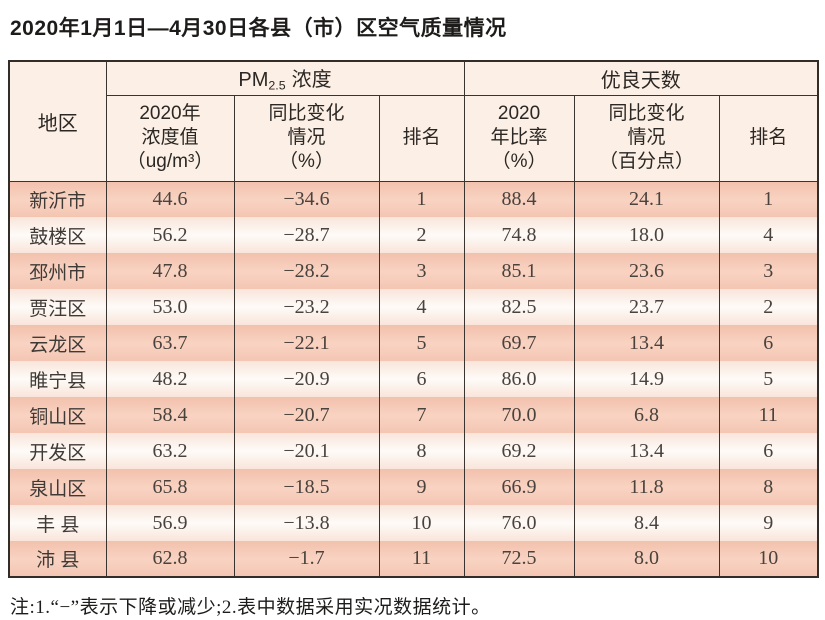 This screenshot has height=620, width=825. What do you see at coordinates (421, 138) in the screenshot?
I see `header-pm-rank: 排名` at bounding box center [421, 138].